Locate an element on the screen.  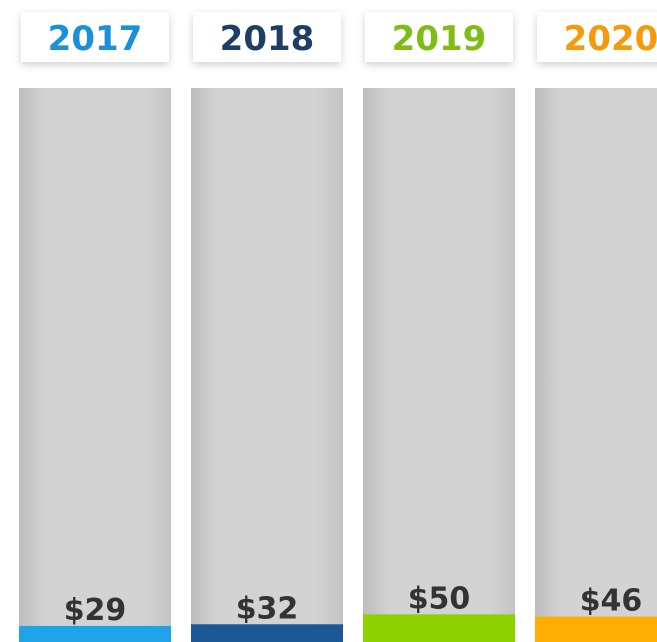
value-label: $50 is located at coordinates (439, 598).